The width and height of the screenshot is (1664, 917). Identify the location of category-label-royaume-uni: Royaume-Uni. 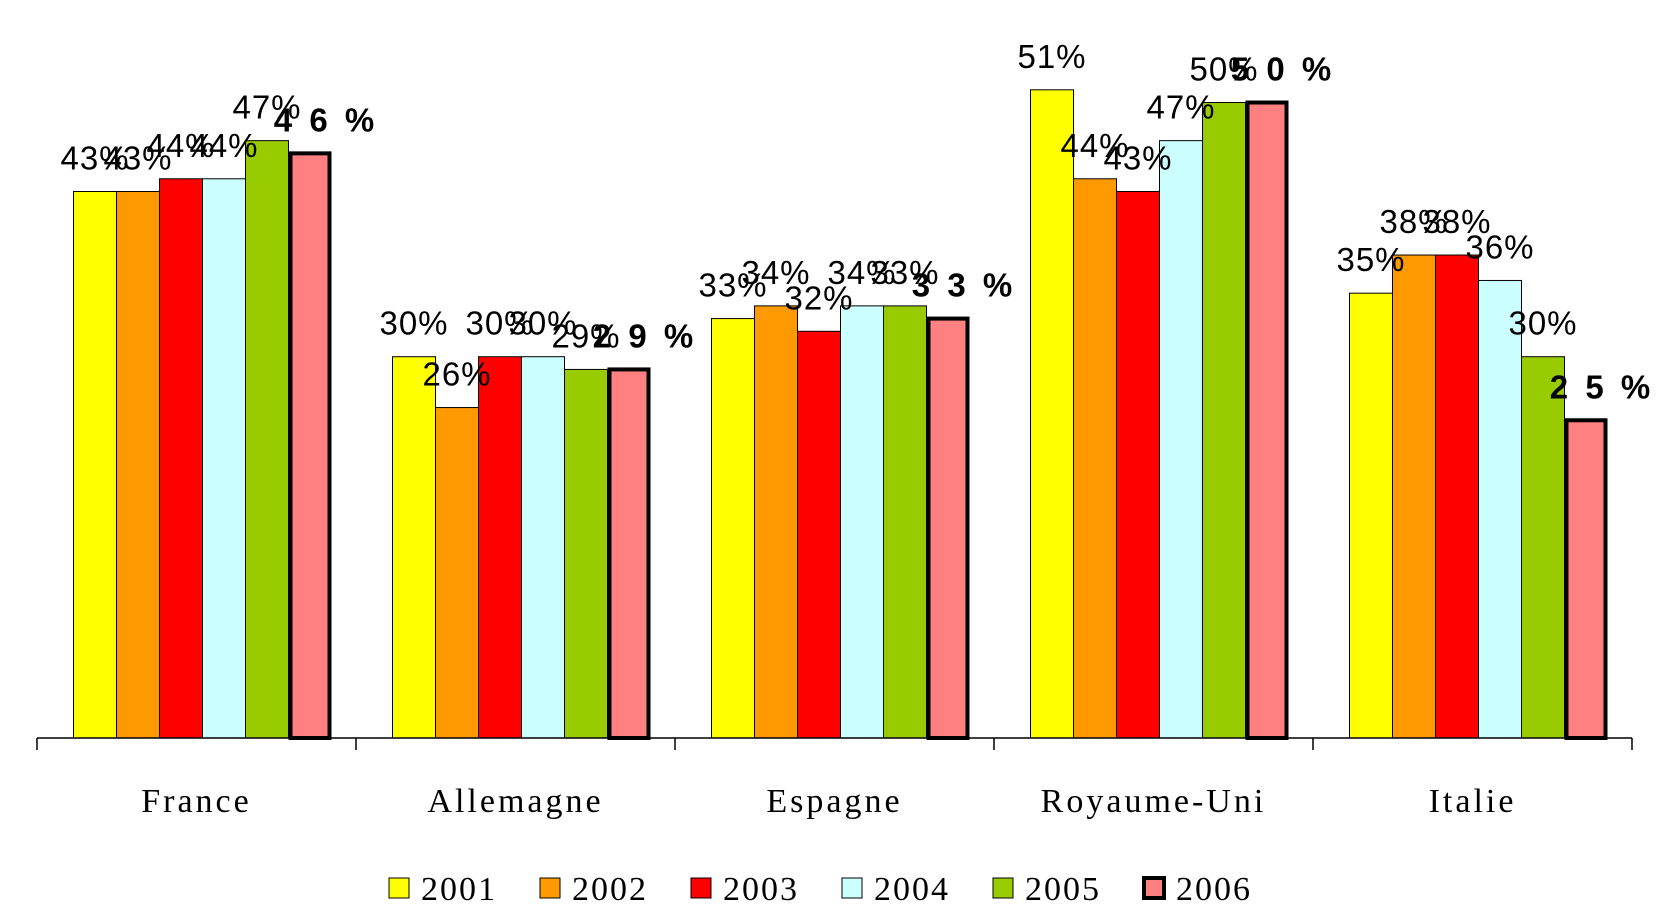
(1154, 801).